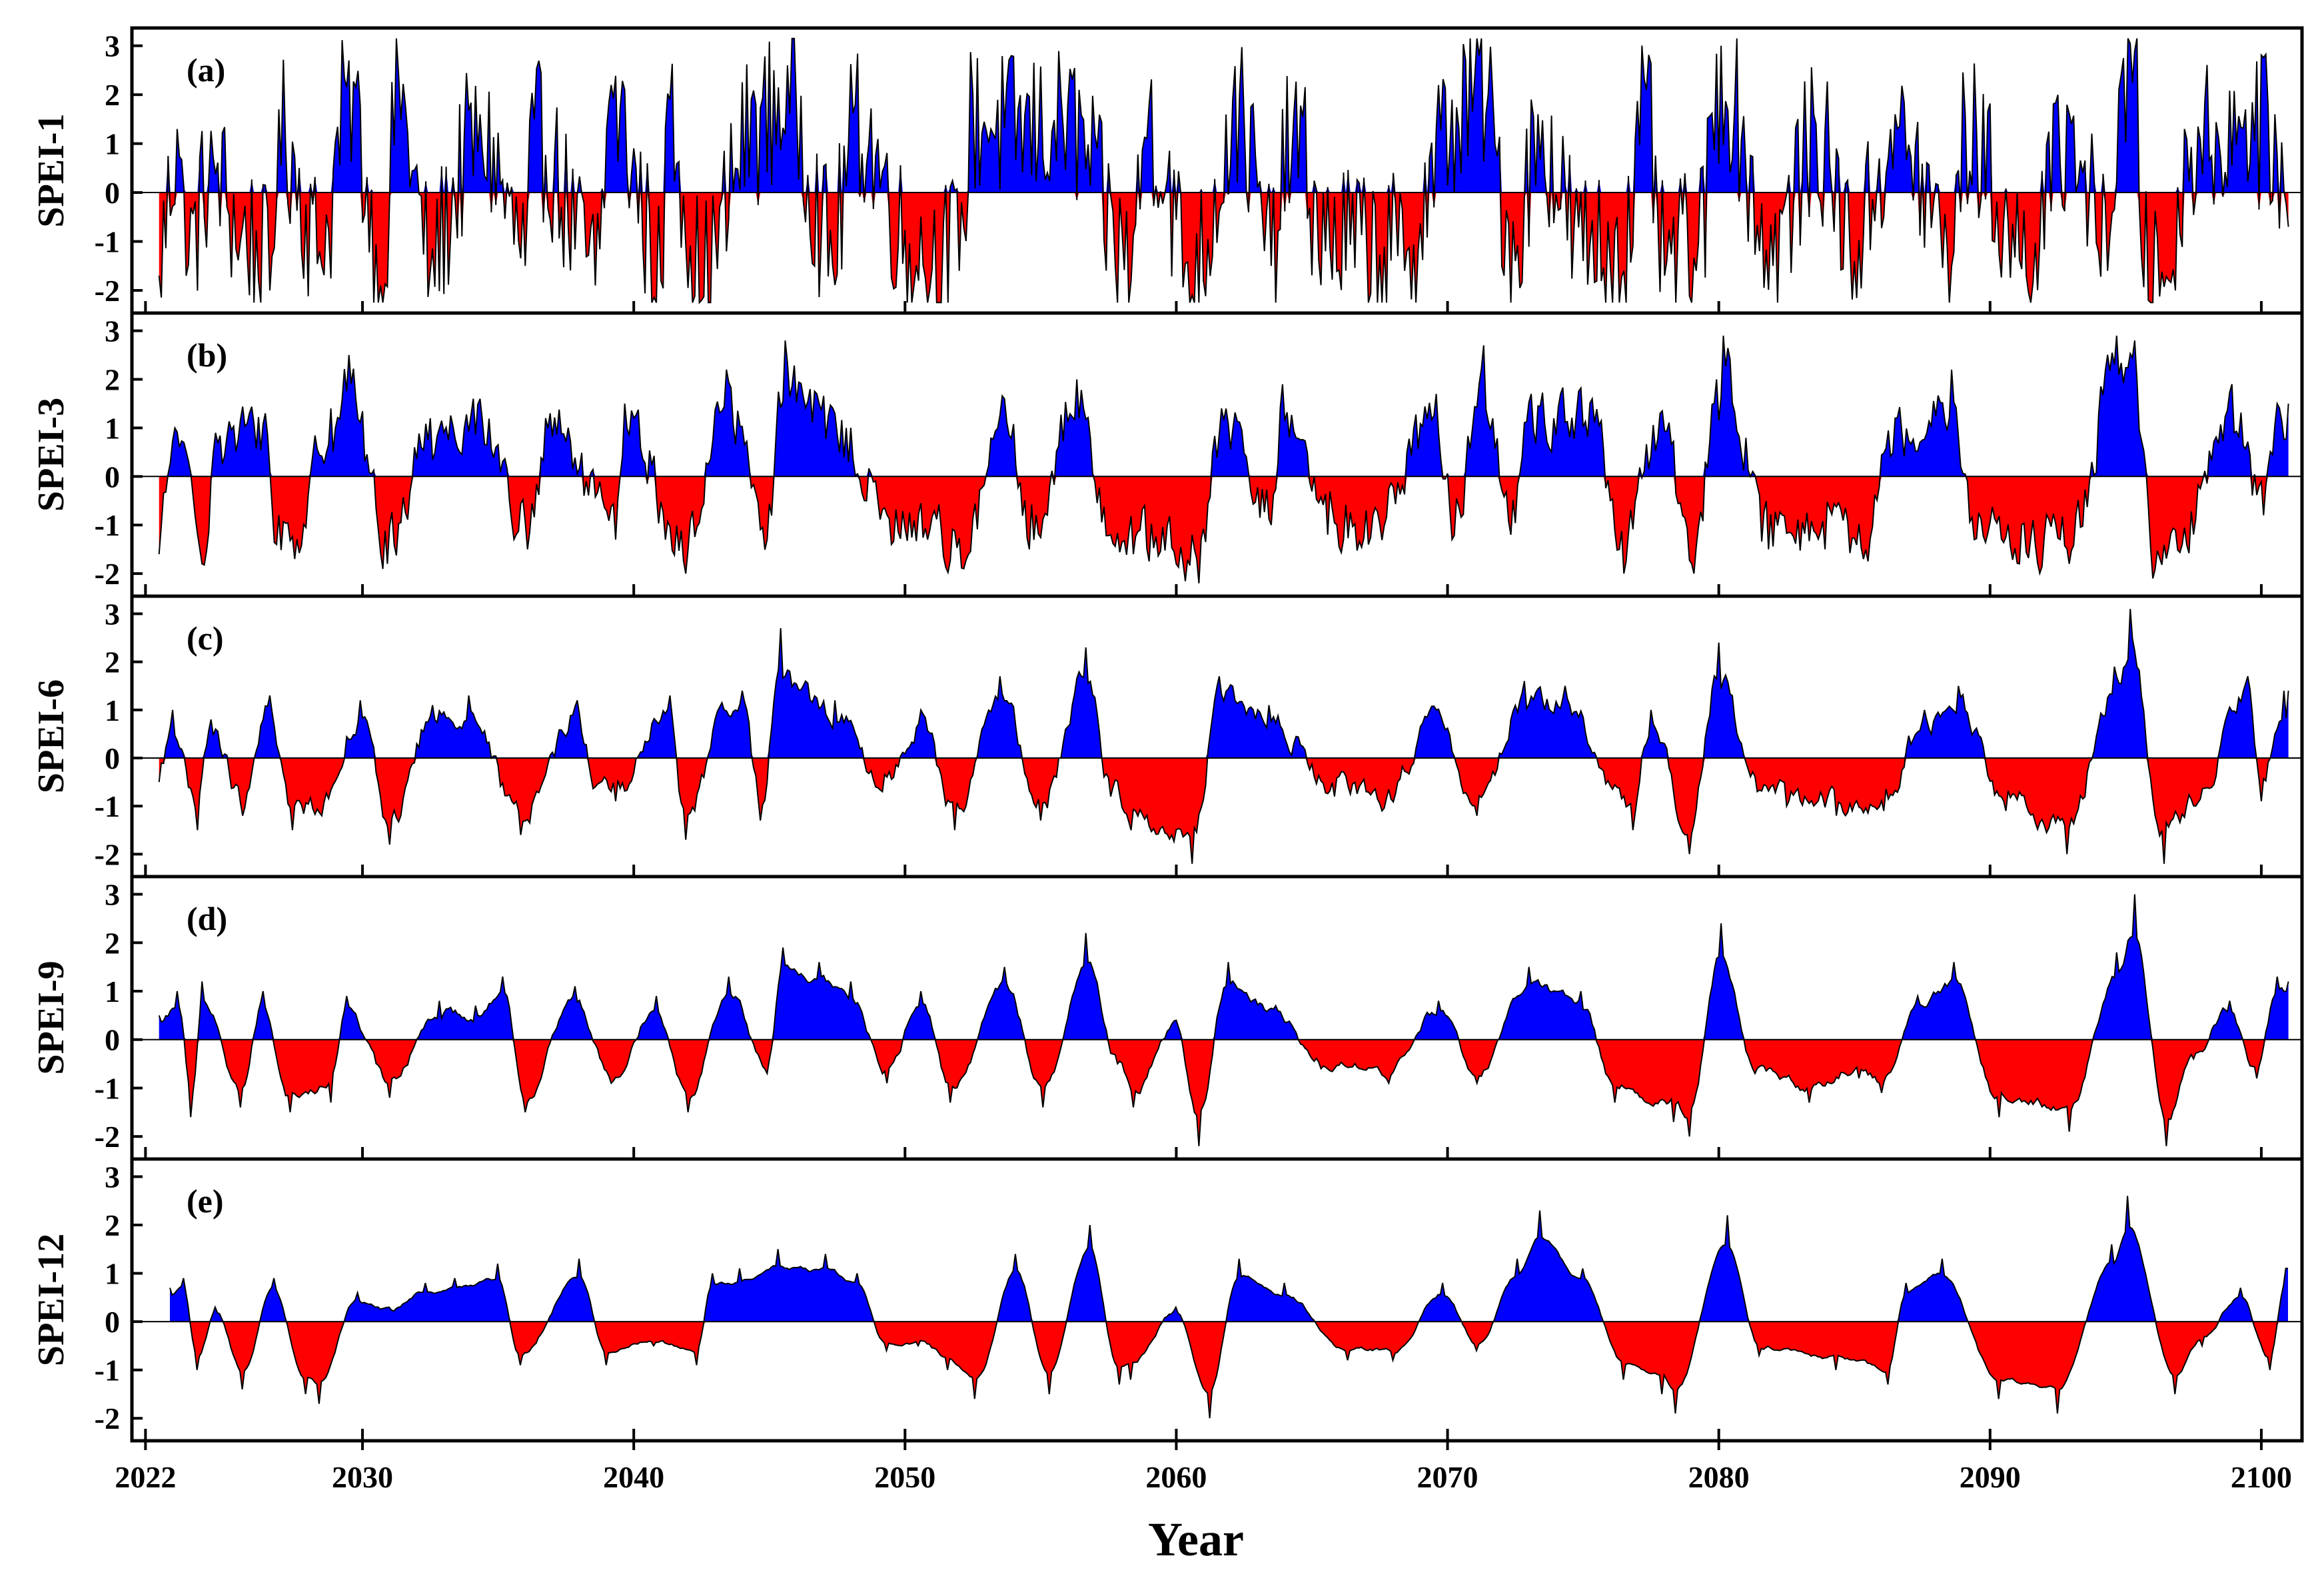  Describe the element at coordinates (1990, 1477) in the screenshot. I see `x-tick-label: 2090` at that location.